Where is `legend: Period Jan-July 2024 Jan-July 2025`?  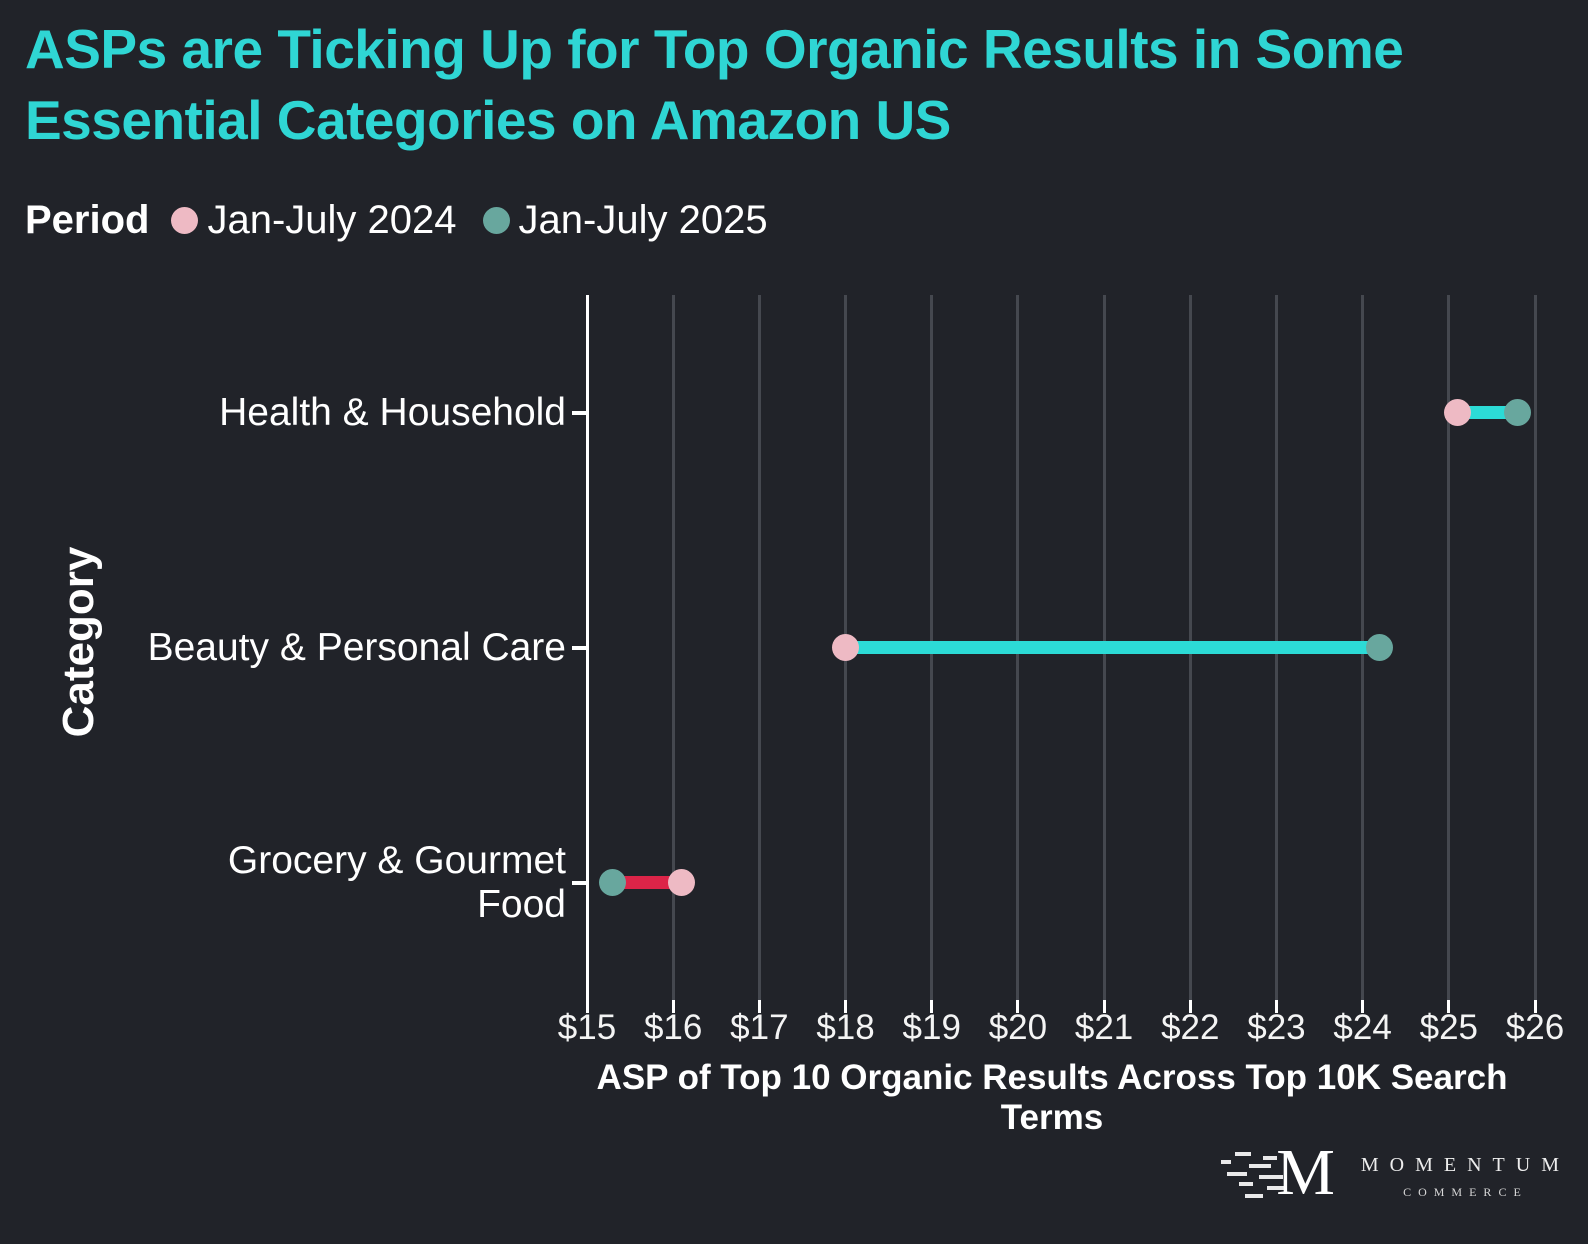 legend: Period Jan-July 2024 Jan-July 2025 is located at coordinates (396, 220).